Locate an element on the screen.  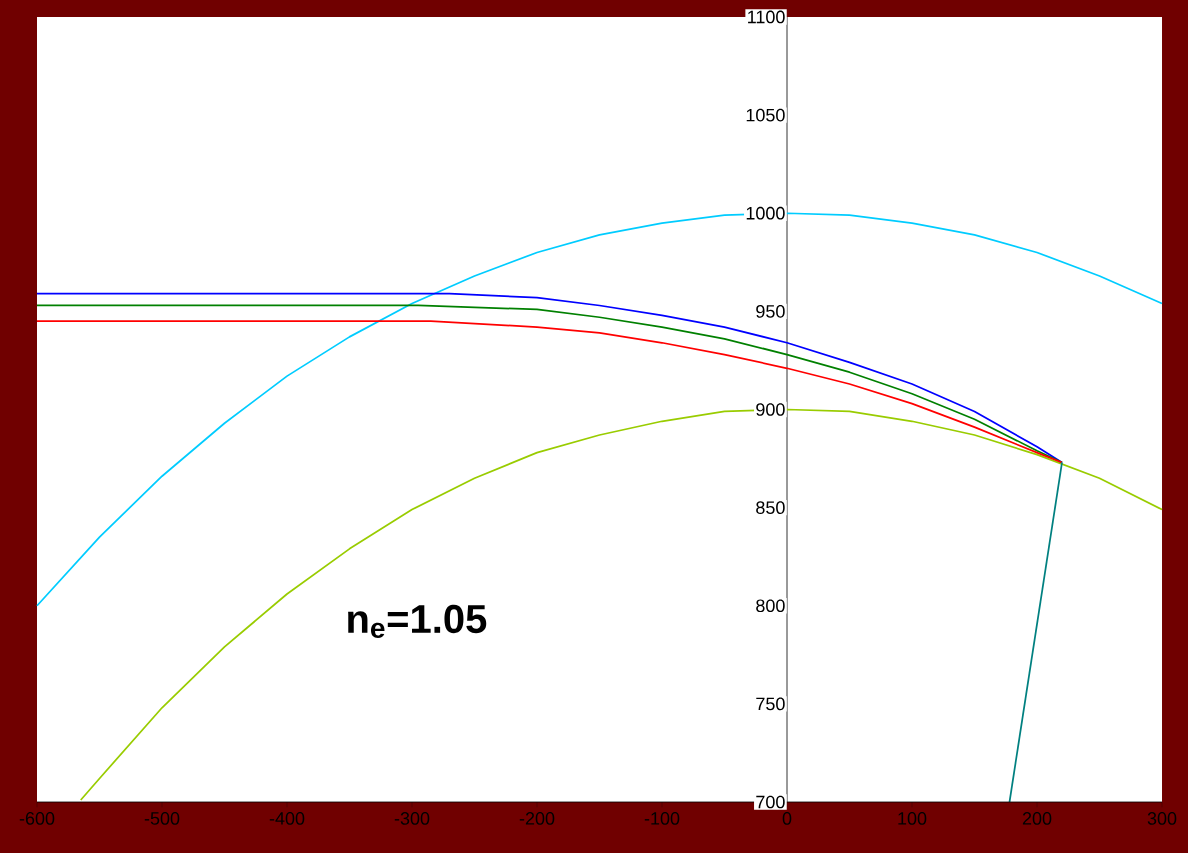
y-tick-label: 800 is located at coordinates (770, 606).